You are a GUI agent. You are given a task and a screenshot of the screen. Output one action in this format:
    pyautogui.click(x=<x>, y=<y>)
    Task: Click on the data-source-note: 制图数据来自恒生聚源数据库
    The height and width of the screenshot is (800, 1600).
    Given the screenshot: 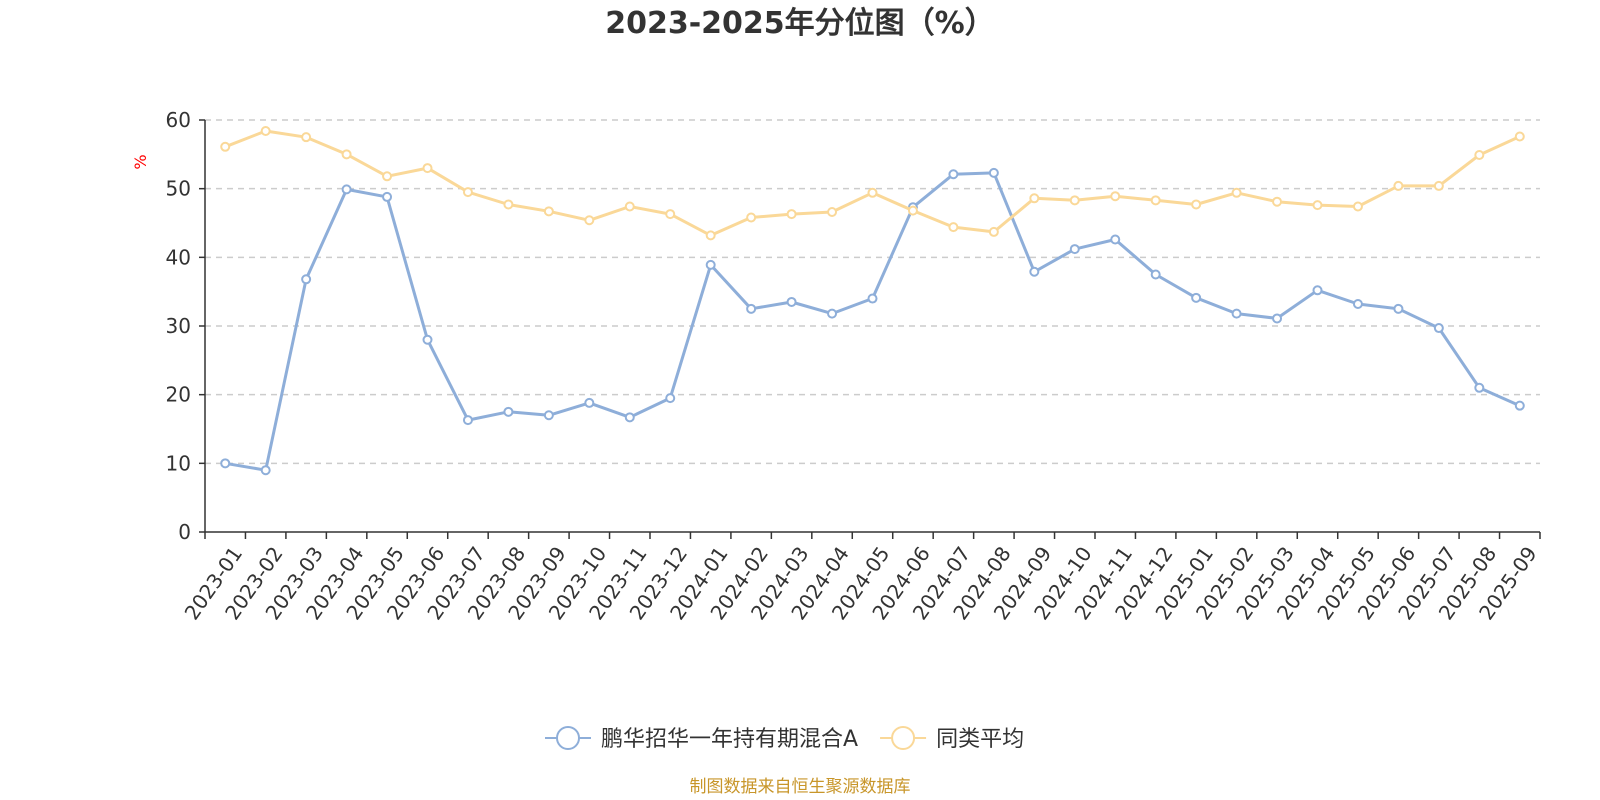 What is the action you would take?
    pyautogui.click(x=800, y=787)
    